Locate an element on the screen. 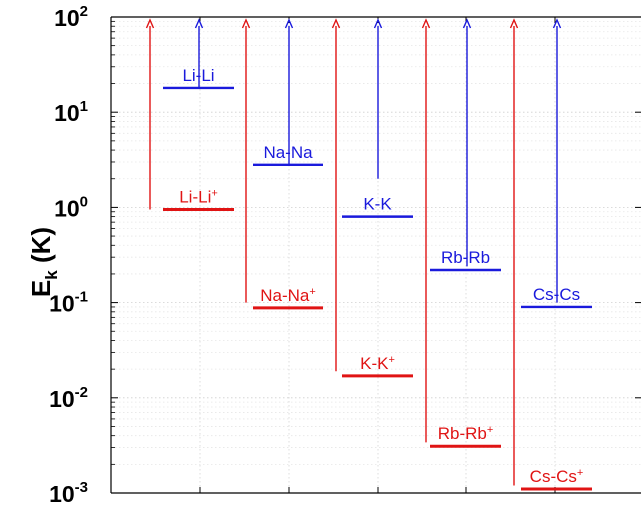 This screenshot has width=641, height=519. neutral-level-label: Rb-Rb is located at coordinates (465, 257).